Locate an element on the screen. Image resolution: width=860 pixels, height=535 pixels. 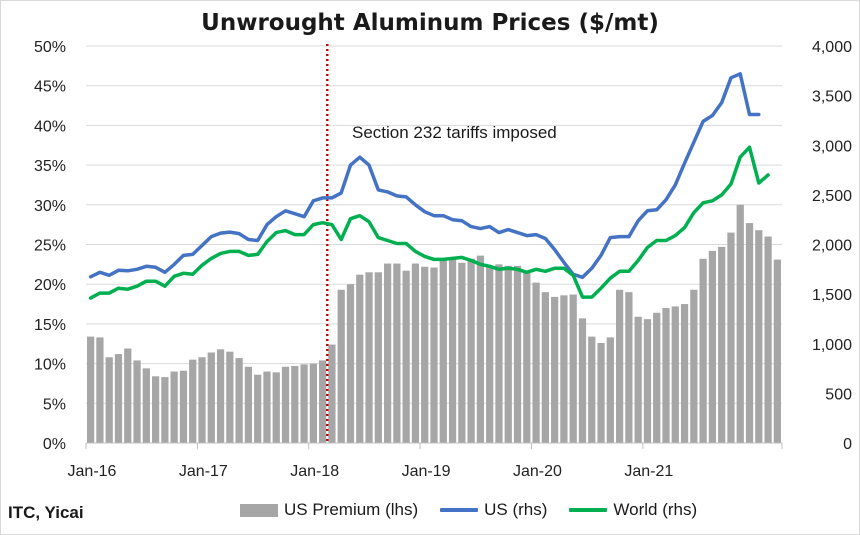
rhs-tick-label: 3,500 is located at coordinates (832, 97).